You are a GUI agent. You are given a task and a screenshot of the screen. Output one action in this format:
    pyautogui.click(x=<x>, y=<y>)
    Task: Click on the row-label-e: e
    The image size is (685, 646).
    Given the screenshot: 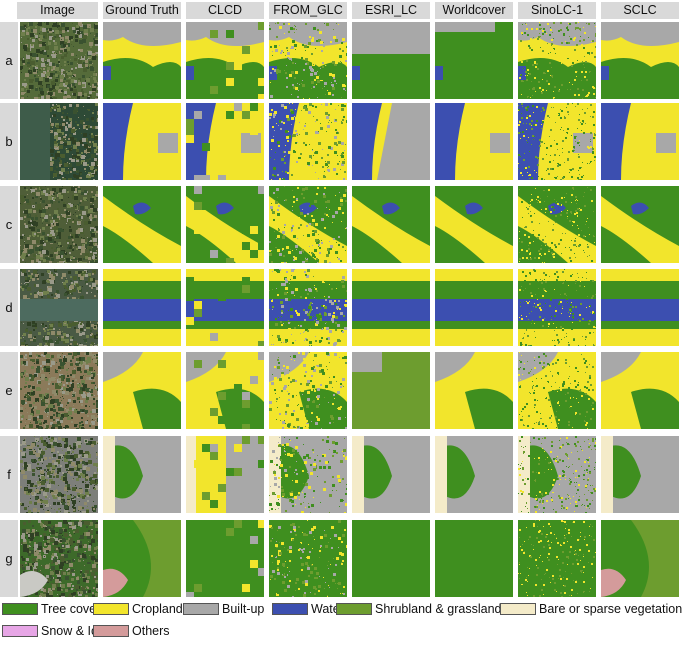 What is the action you would take?
    pyautogui.click(x=9, y=390)
    